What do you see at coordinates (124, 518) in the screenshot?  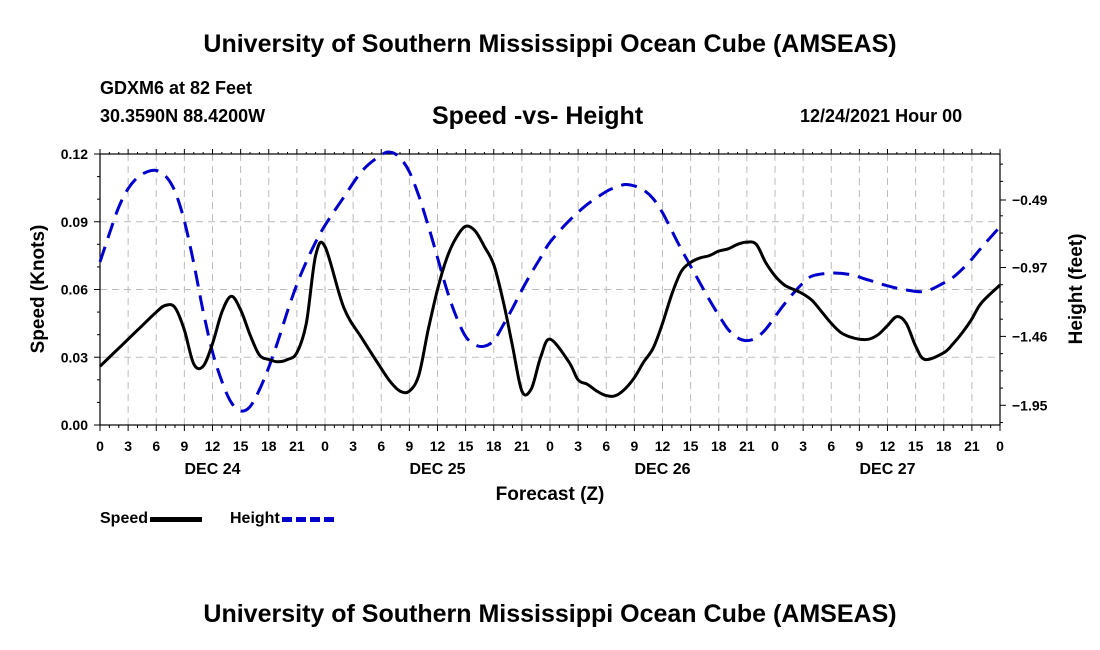 I see `legend-label-speed: Speed` at bounding box center [124, 518].